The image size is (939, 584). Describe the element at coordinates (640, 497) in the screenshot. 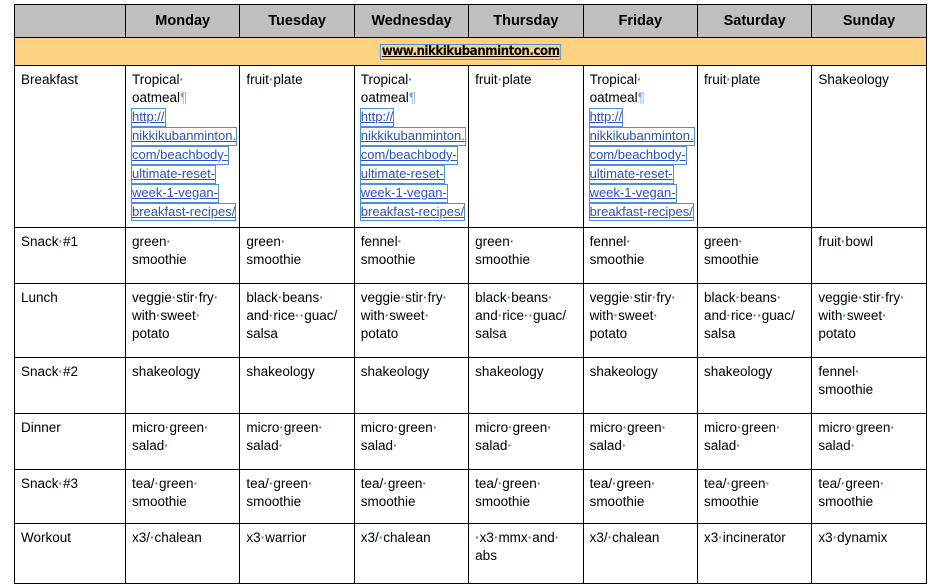

I see `cell-snack3-friday: tea/·green· smoothie` at that location.